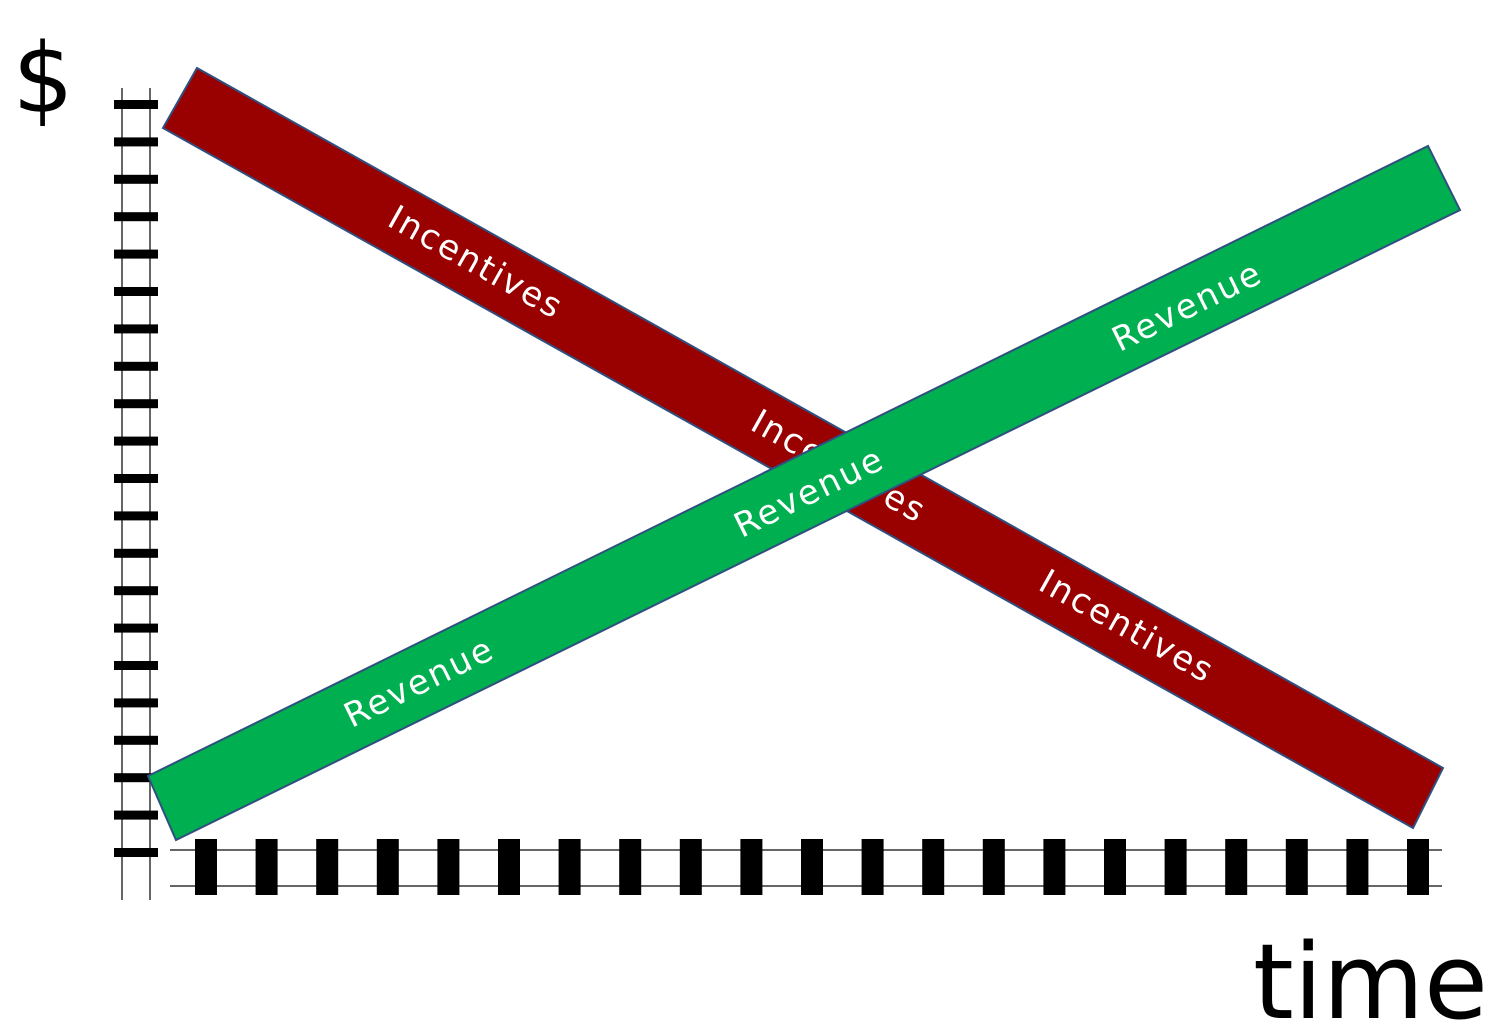 The image size is (1501, 1028). I want to click on y-axis-track, so click(136, 494).